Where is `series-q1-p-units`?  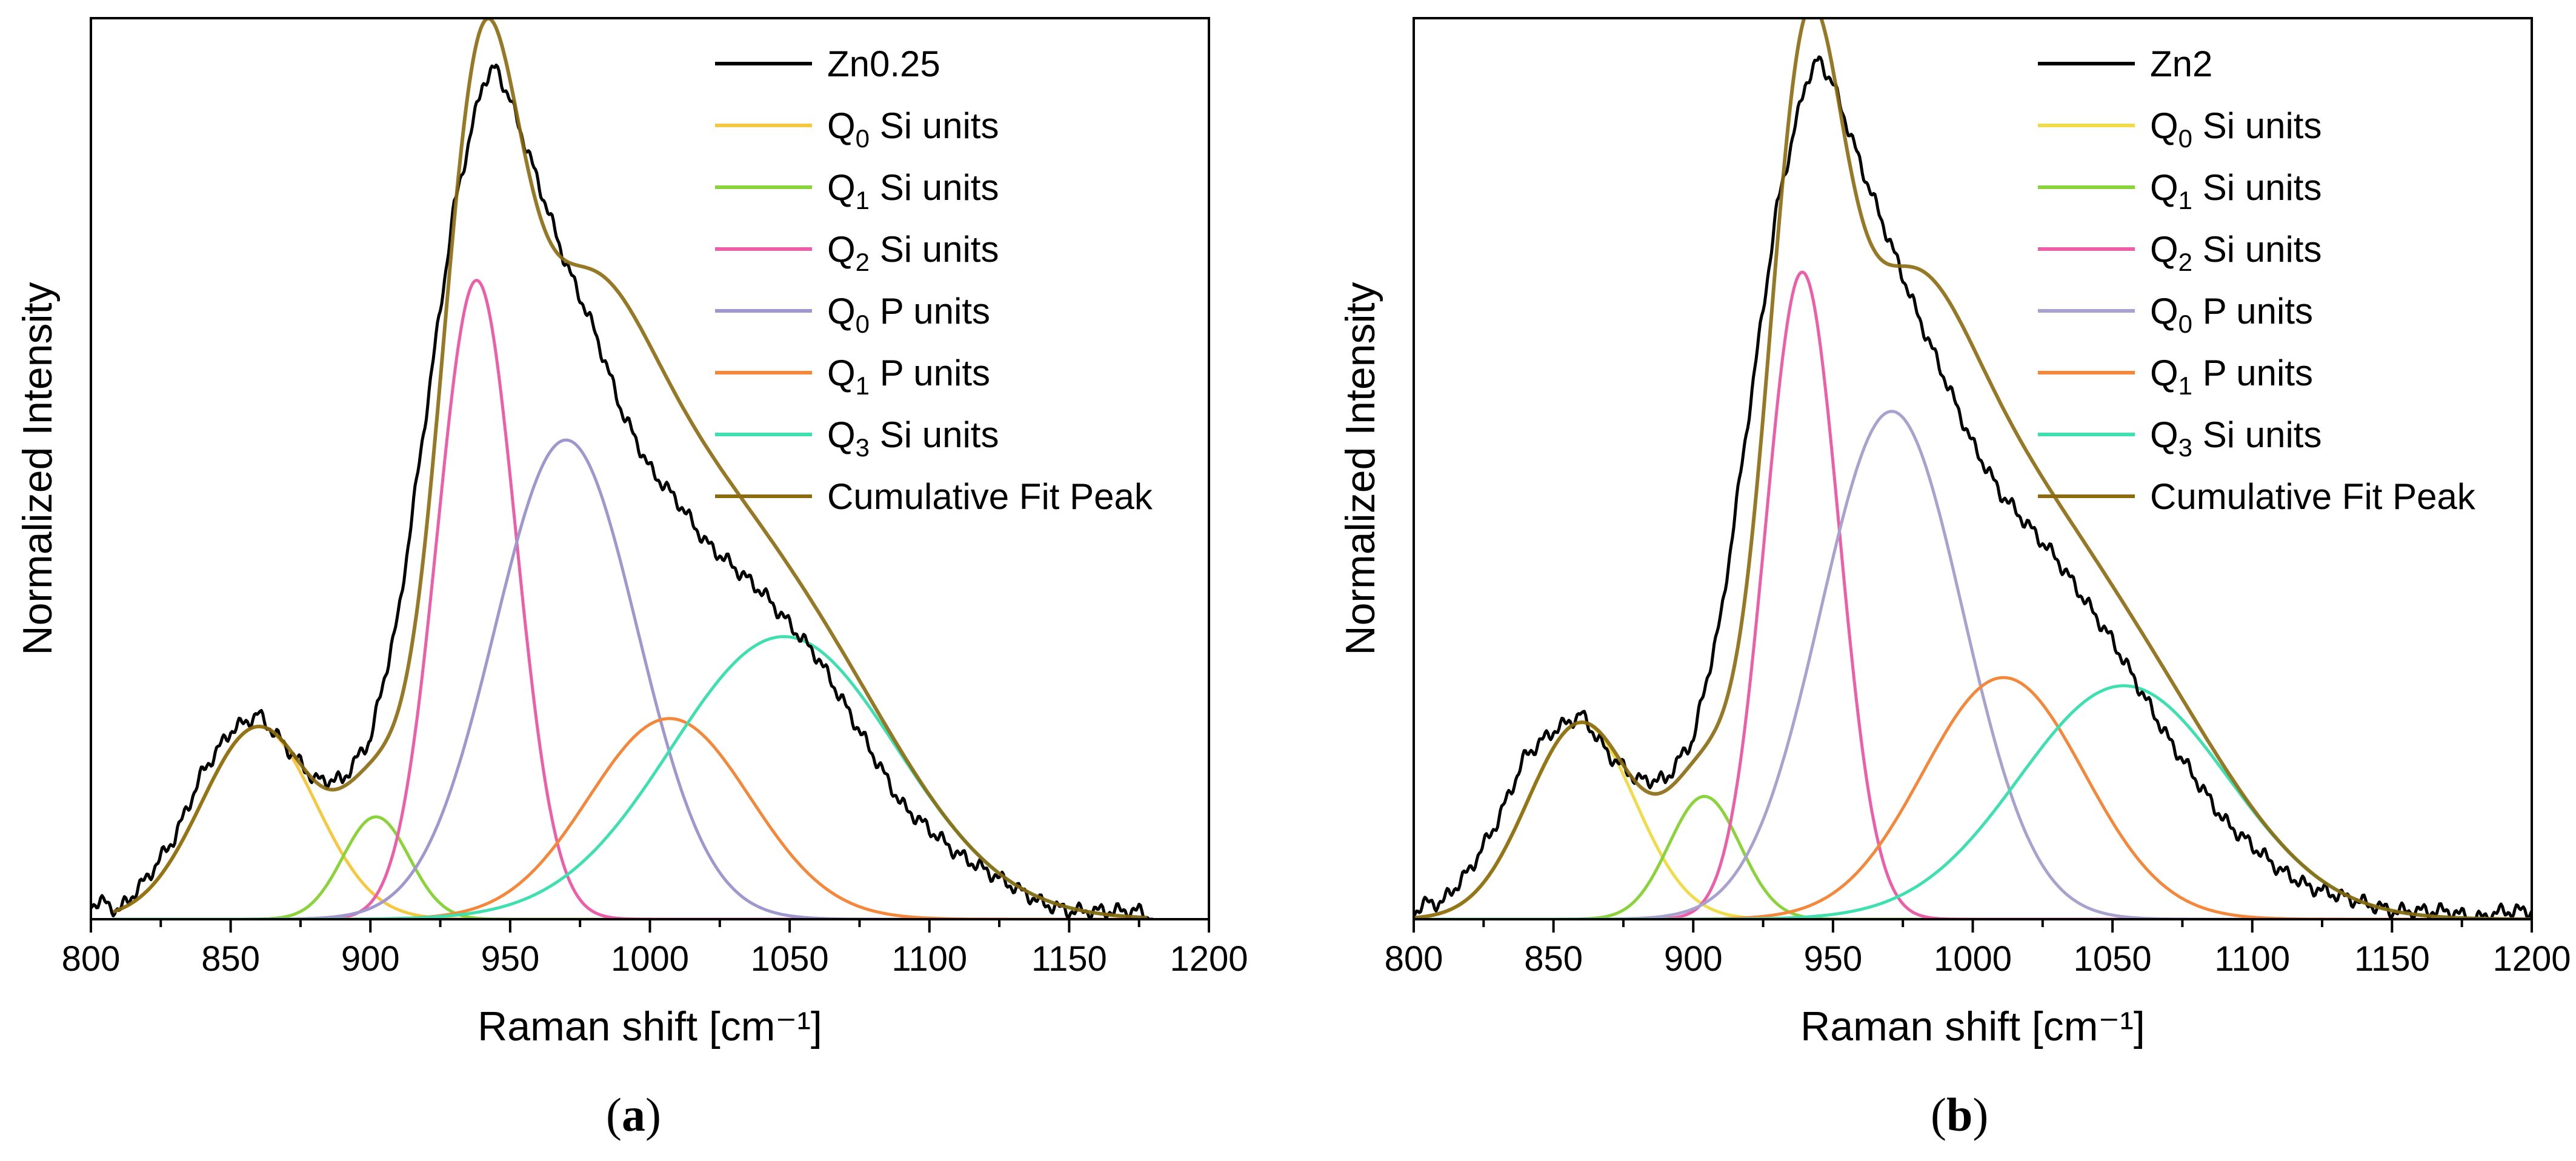 series-q1-p-units is located at coordinates (630, 818).